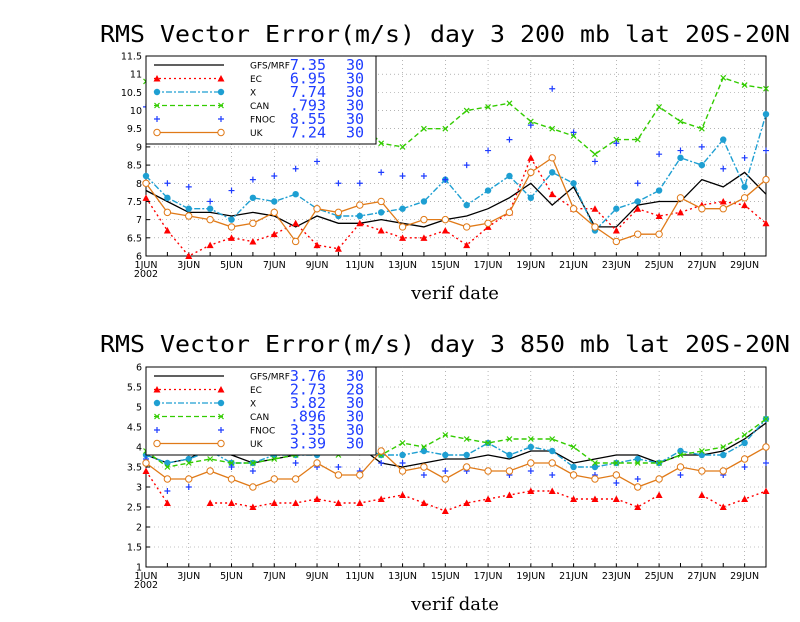 Image resolution: width=800 pixels, height=622 pixels. I want to click on x-tick-label: 5JUN, so click(231, 576).